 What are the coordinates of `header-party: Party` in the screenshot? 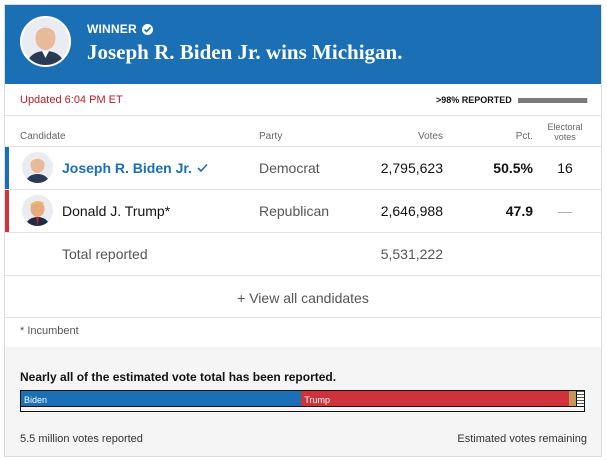 It's located at (271, 136).